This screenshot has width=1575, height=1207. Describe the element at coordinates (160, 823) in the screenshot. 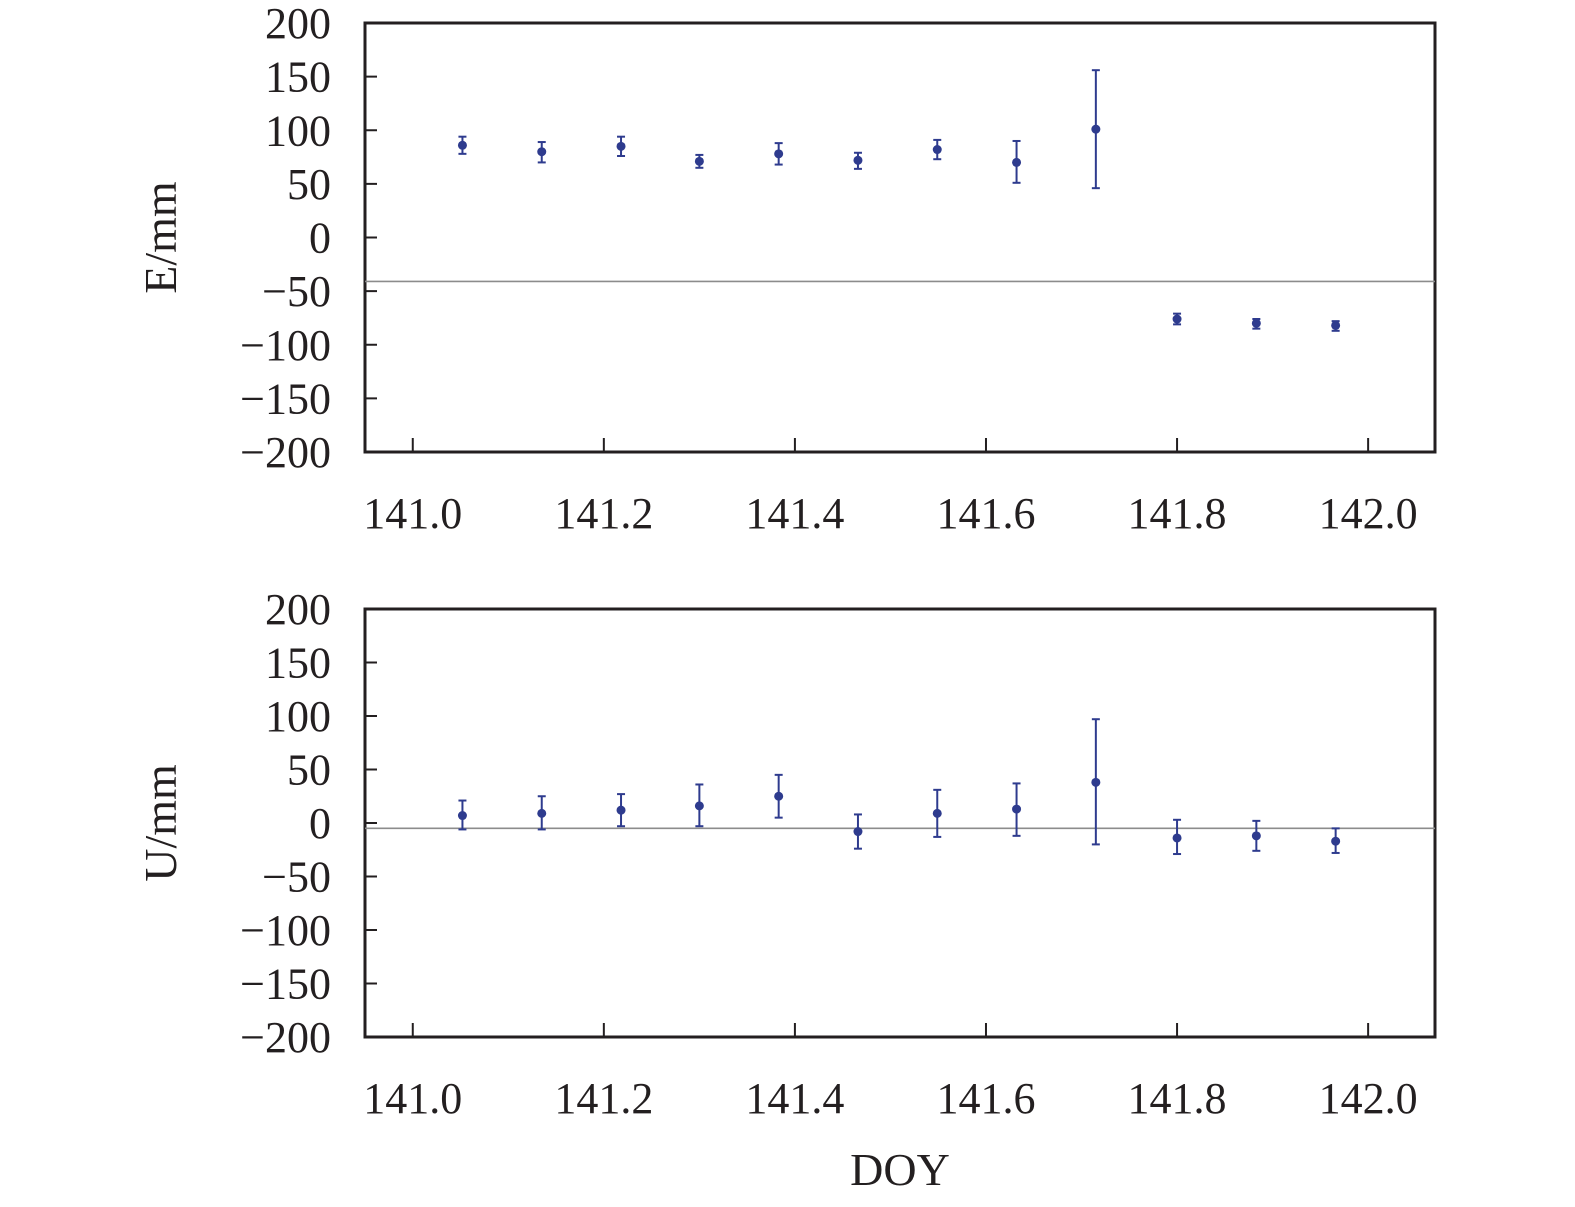

I see `y-axis-label: U/mm` at that location.